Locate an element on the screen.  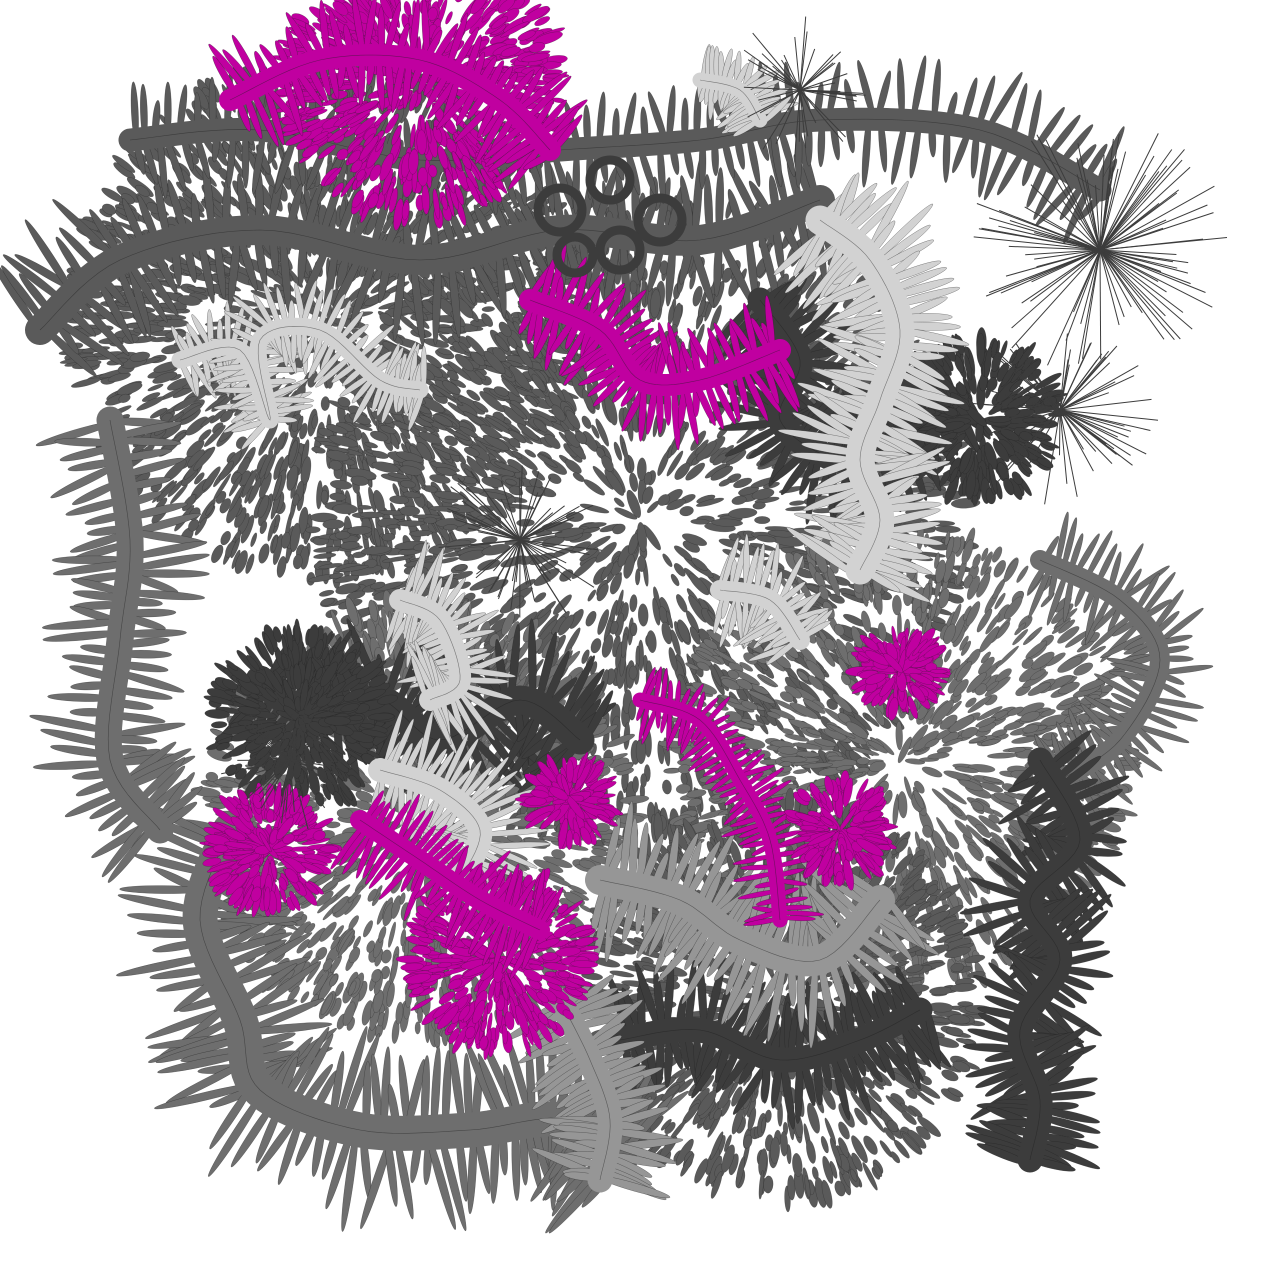
magenta-strand-top is located at coordinates (398, 95).